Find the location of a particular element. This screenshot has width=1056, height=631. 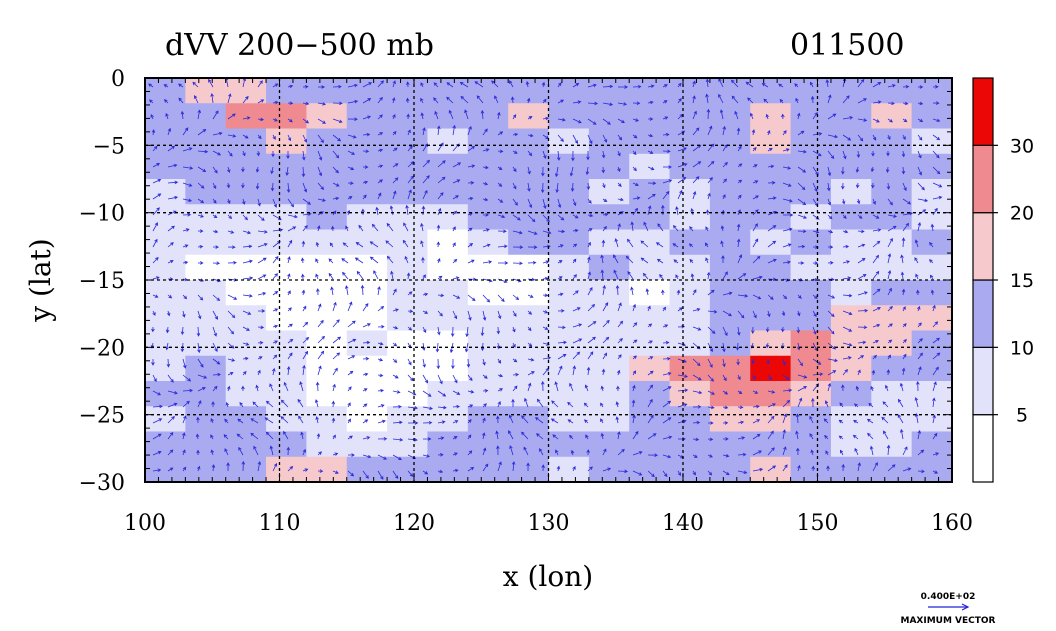

y-tick-labels: 0−5−10−15−20−25−30 is located at coordinates (102, 281).